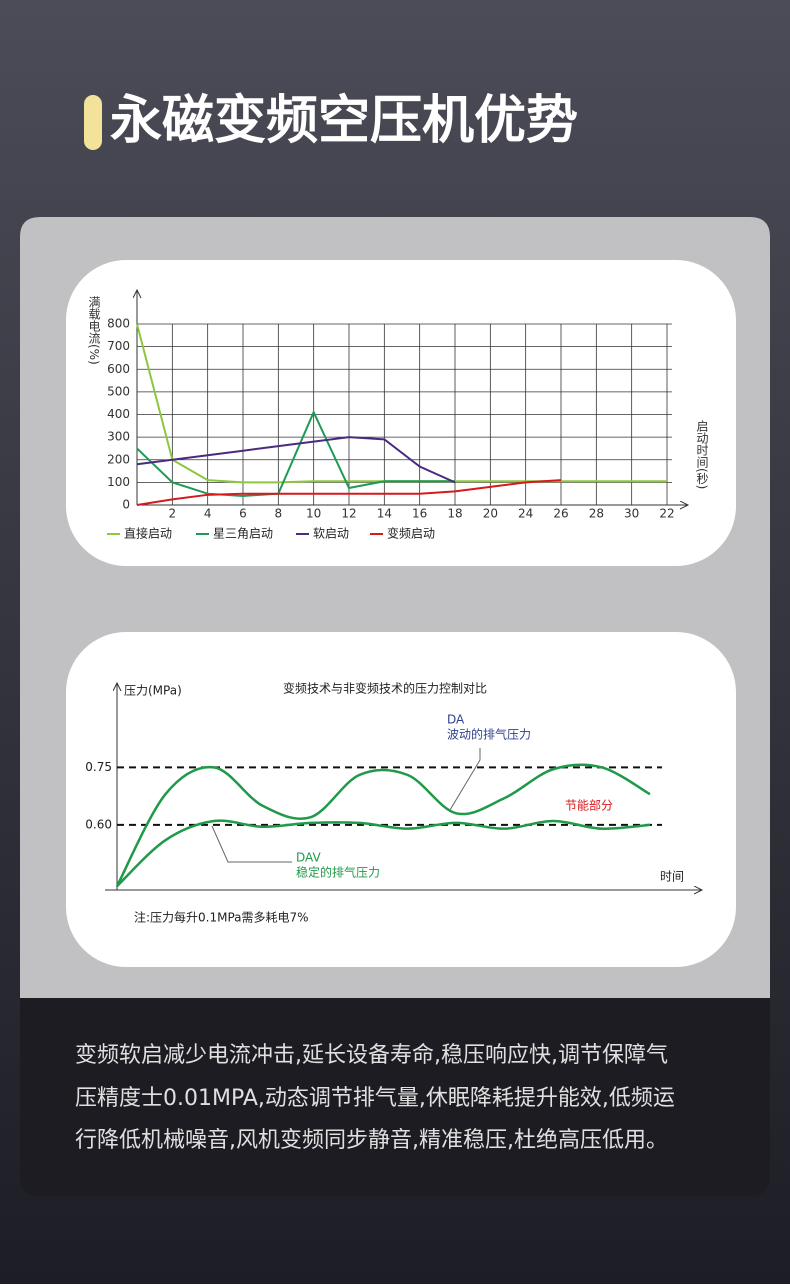  I want to click on y-tick-label: 100, so click(118, 482).